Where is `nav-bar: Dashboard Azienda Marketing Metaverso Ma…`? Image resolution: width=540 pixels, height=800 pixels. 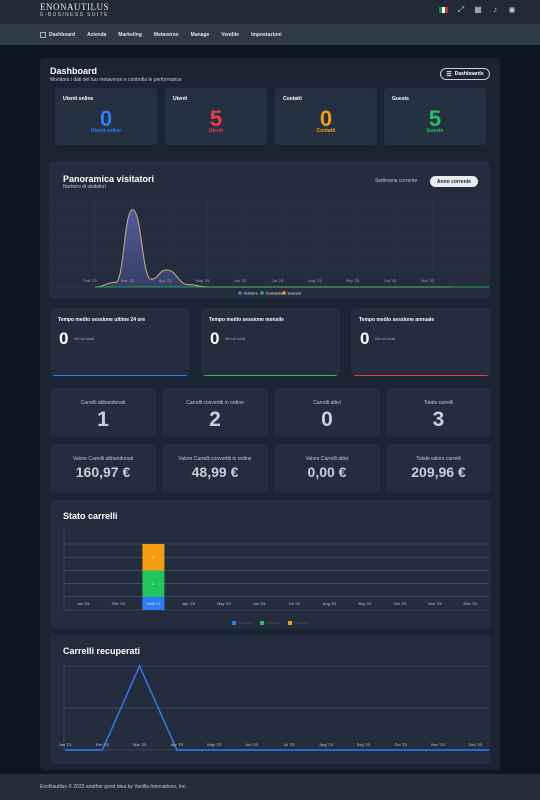
nav-bar: Dashboard Azienda Marketing Metaverso Ma… is located at coordinates (270, 34).